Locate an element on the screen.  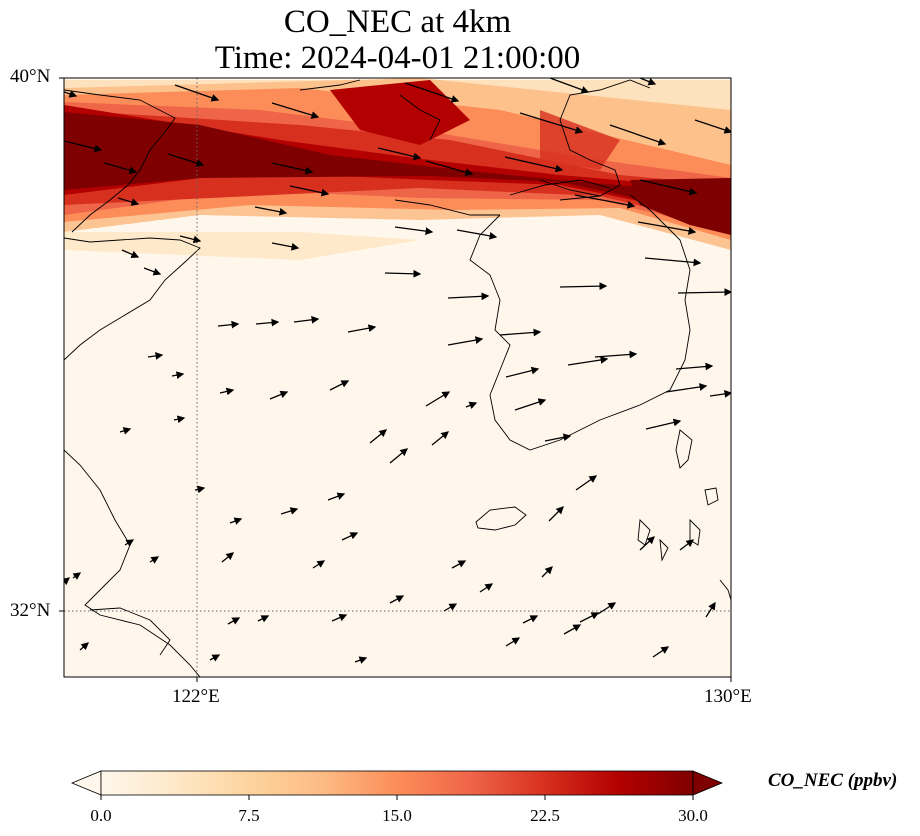
map-subtitle: Time: 2024-04-01 21:00:00 is located at coordinates (397, 58).